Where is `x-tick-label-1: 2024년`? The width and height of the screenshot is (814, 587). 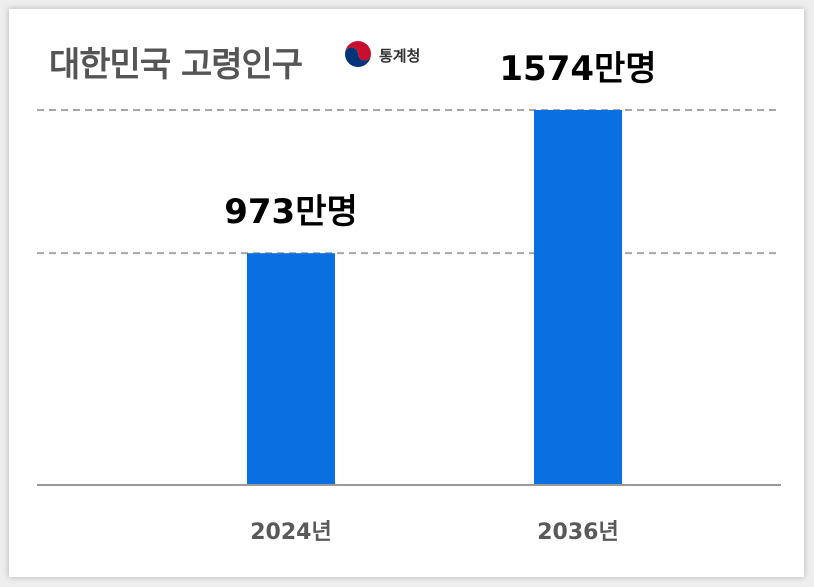 x-tick-label-1: 2024년 is located at coordinates (290, 532).